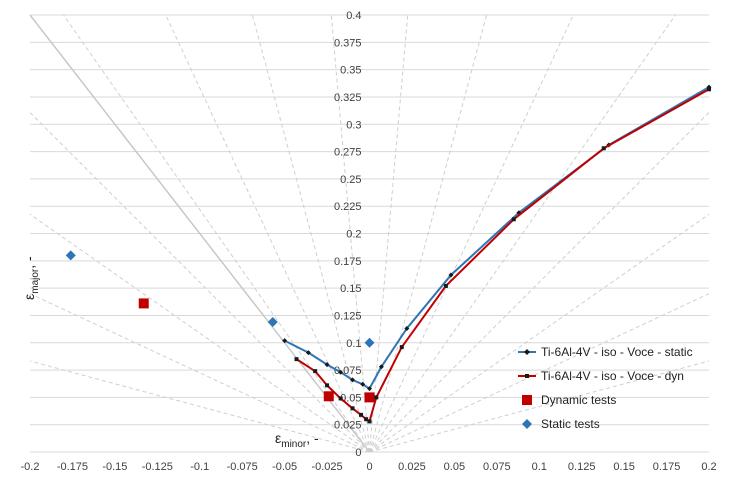 Image resolution: width=739 pixels, height=487 pixels. I want to click on legend-marker-dyn, so click(527, 376).